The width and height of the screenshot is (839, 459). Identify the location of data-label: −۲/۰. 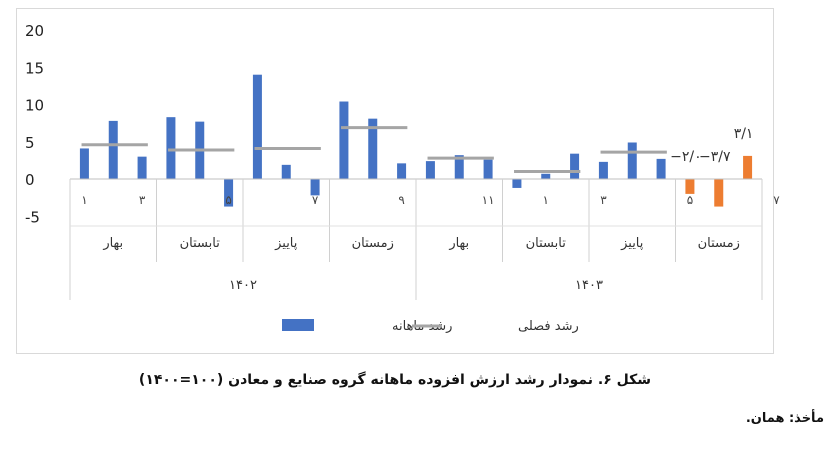
(686, 157).